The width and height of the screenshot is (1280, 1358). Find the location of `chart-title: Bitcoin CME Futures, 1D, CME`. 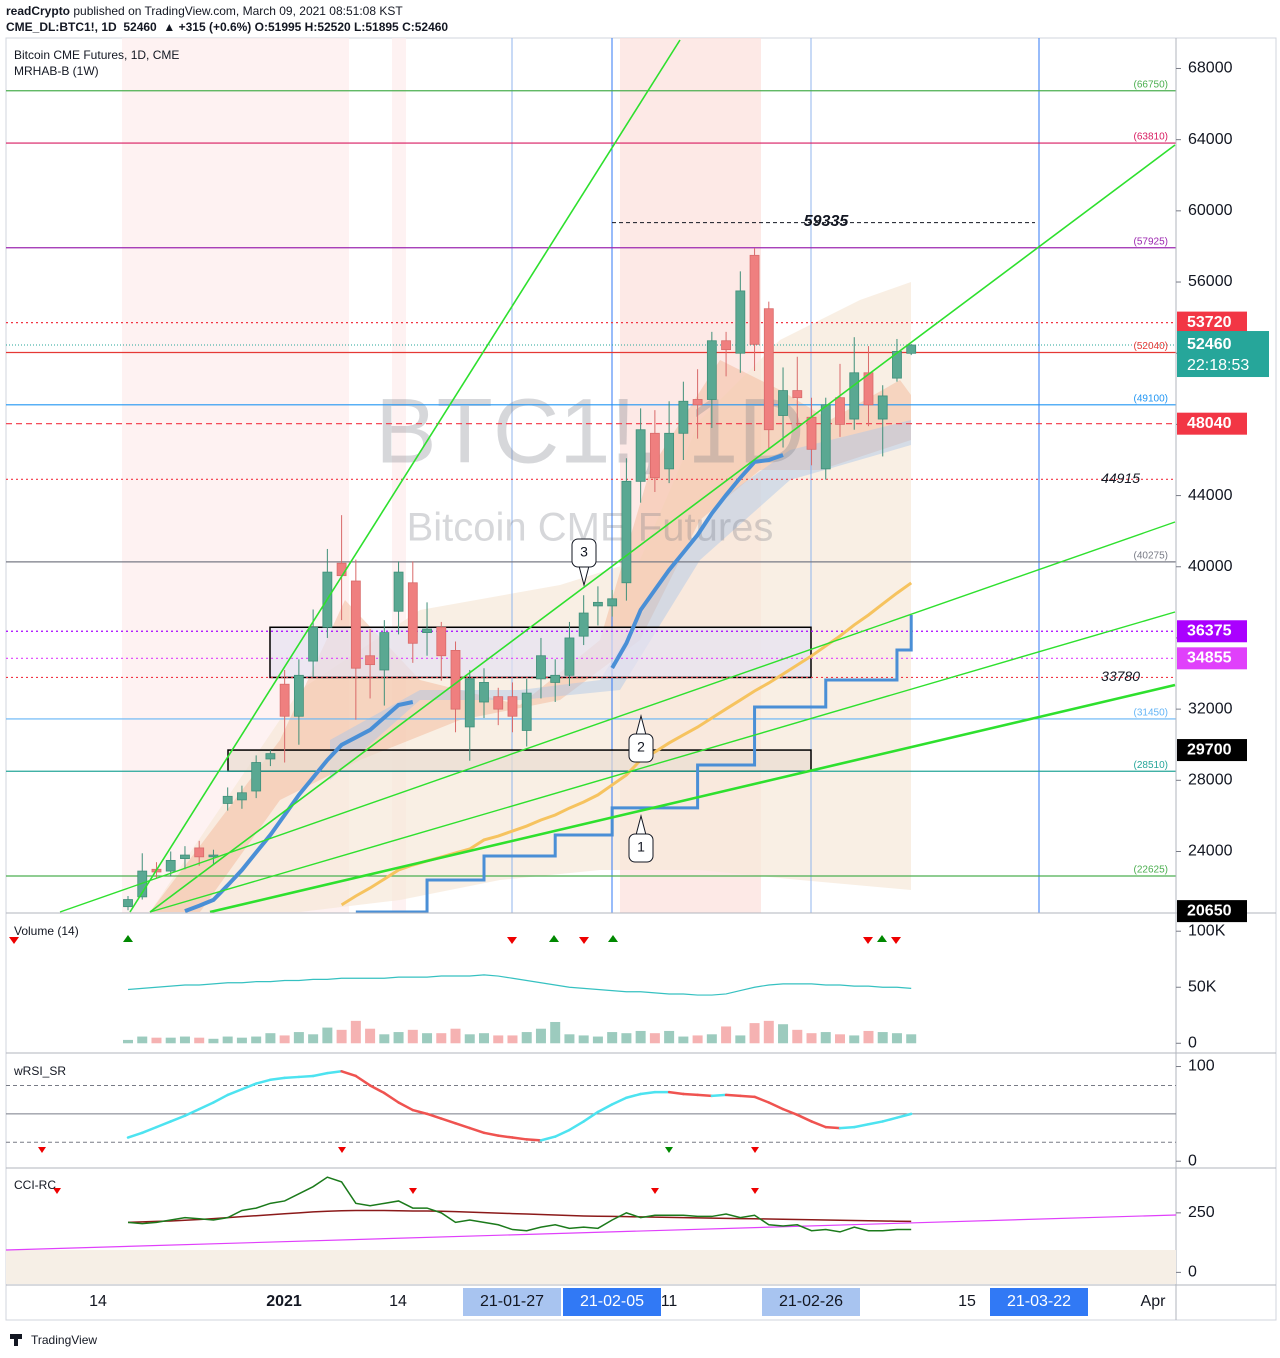

chart-title: Bitcoin CME Futures, 1D, CME is located at coordinates (96, 55).